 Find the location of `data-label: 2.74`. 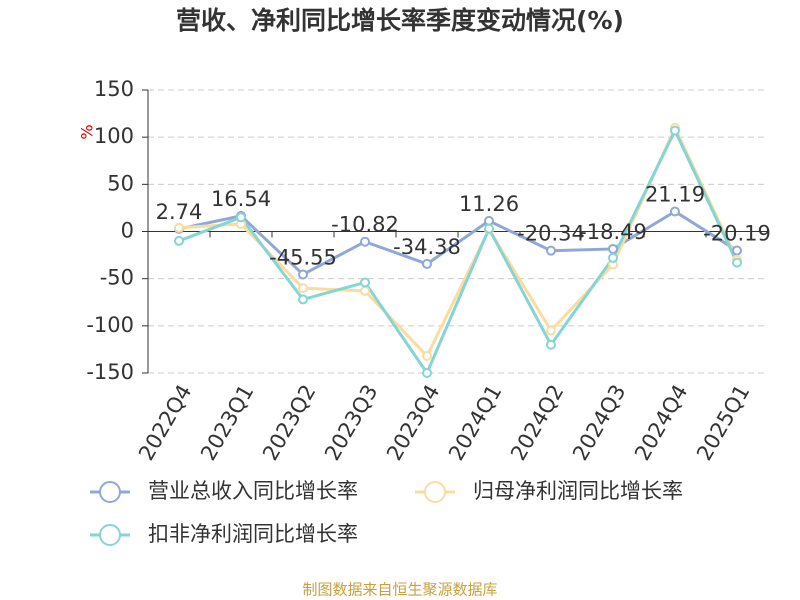

data-label: 2.74 is located at coordinates (179, 212).